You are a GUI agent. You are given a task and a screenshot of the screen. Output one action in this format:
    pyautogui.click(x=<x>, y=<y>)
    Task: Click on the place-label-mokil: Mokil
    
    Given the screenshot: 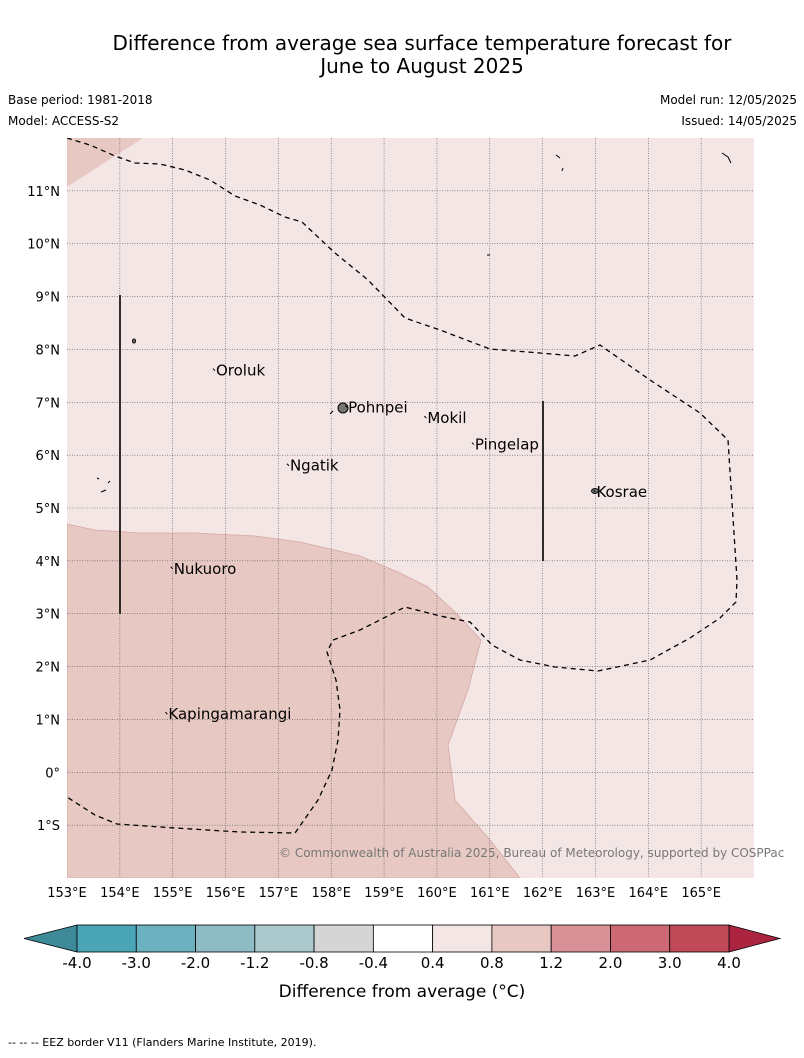 What is the action you would take?
    pyautogui.click(x=446, y=418)
    